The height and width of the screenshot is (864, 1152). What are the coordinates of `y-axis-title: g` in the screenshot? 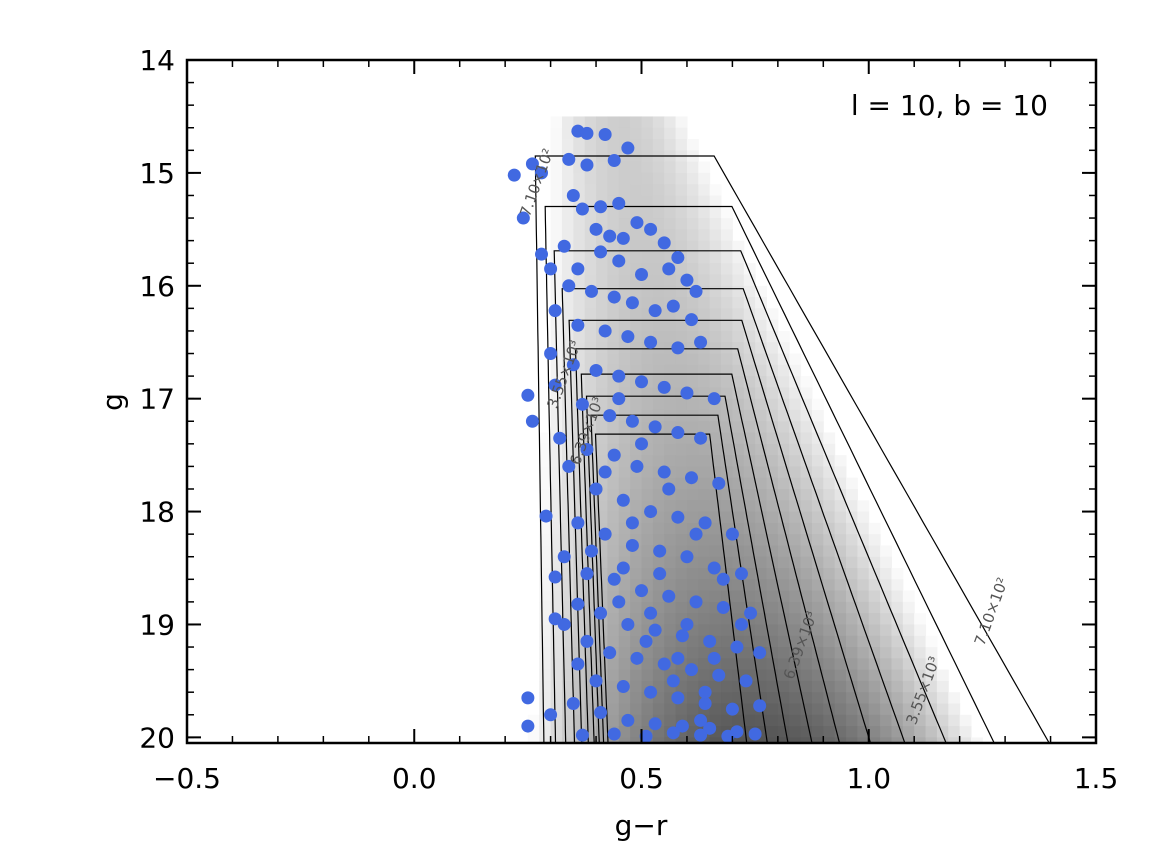 It's located at (112, 402).